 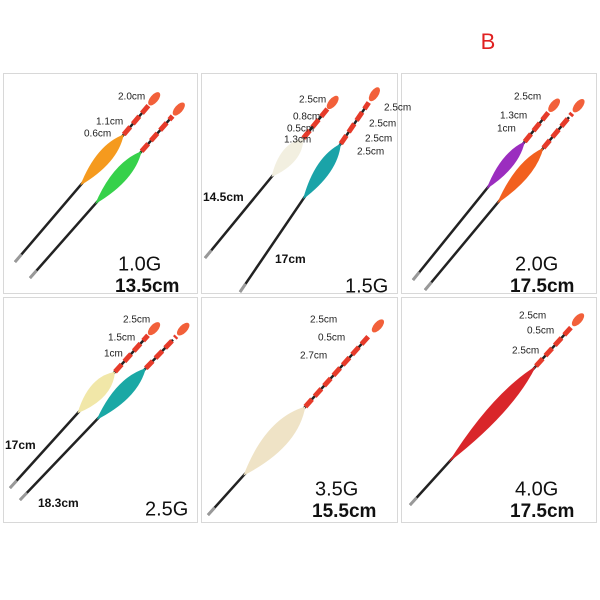 What do you see at coordinates (336, 489) in the screenshot?
I see `weight-label: 3.5G` at bounding box center [336, 489].